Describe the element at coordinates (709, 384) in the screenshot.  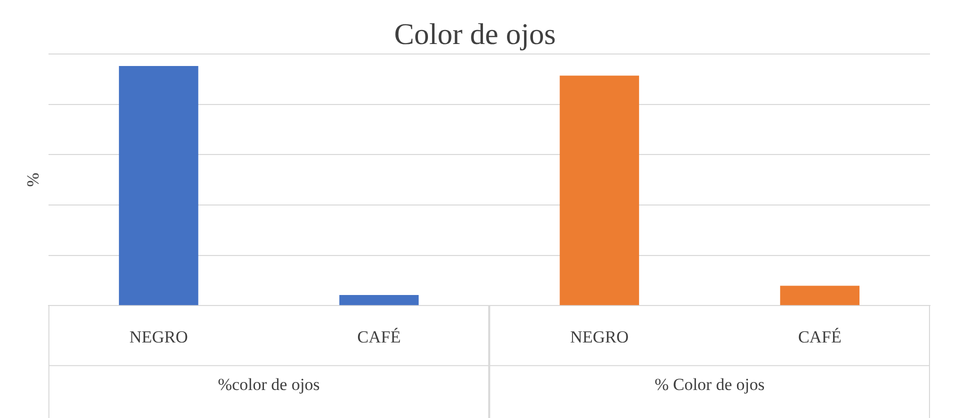
I see `text: % Color de ojos` at that location.